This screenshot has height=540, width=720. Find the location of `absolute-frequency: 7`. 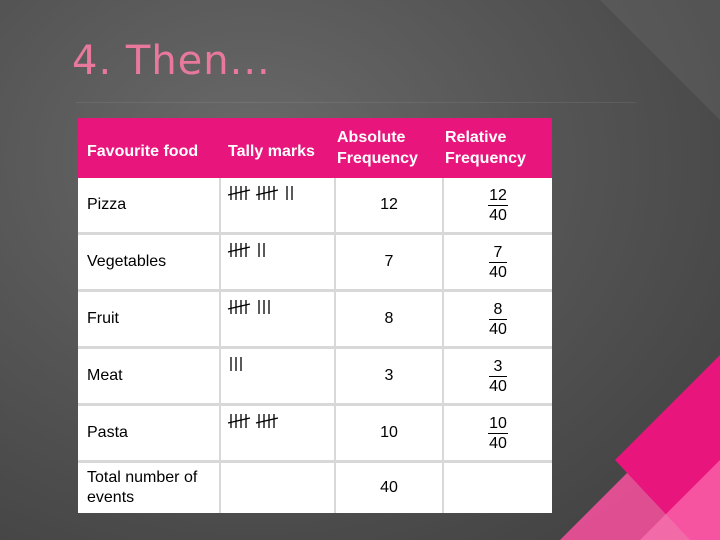

absolute-frequency: 7 is located at coordinates (389, 262).